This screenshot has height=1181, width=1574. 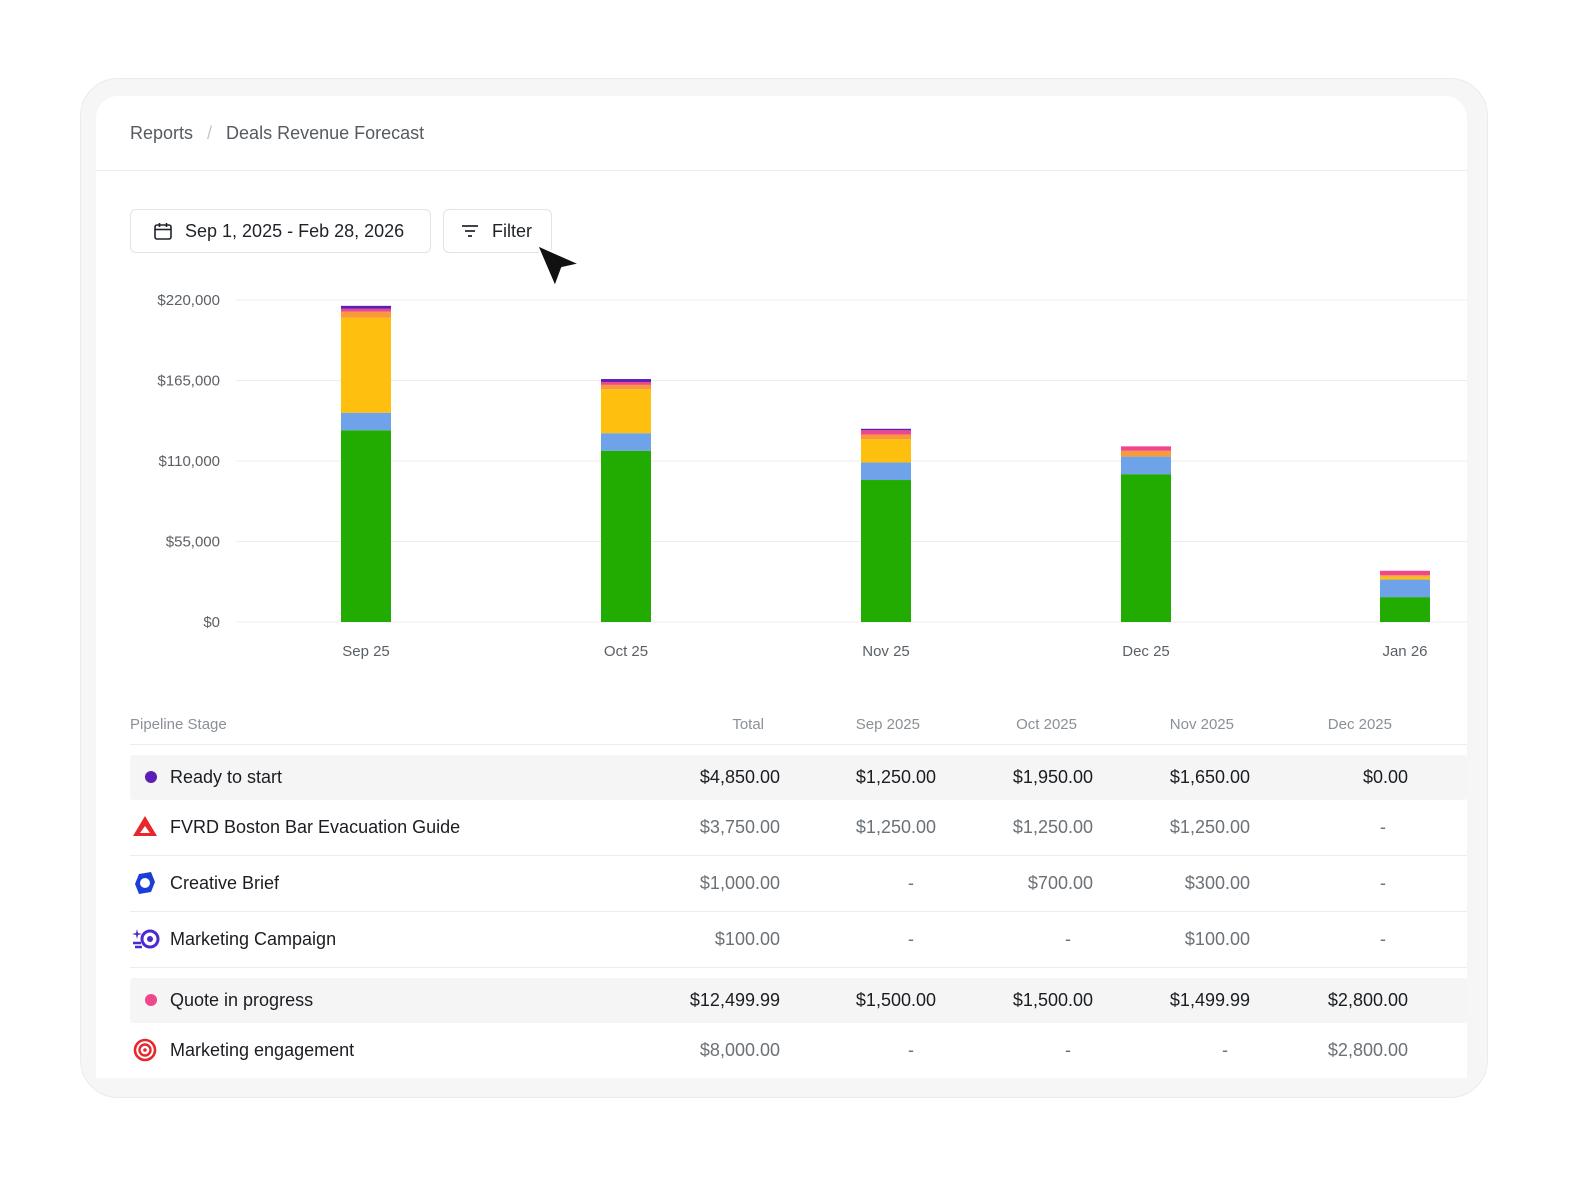 I want to click on blue-hexagon-logo-icon, so click(x=145, y=883).